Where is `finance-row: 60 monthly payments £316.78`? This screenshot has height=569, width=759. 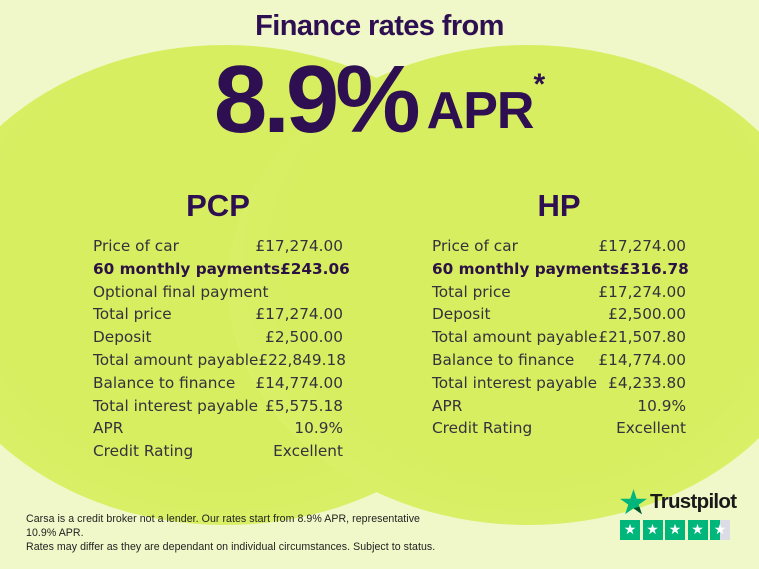 finance-row: 60 monthly payments £316.78 is located at coordinates (560, 271).